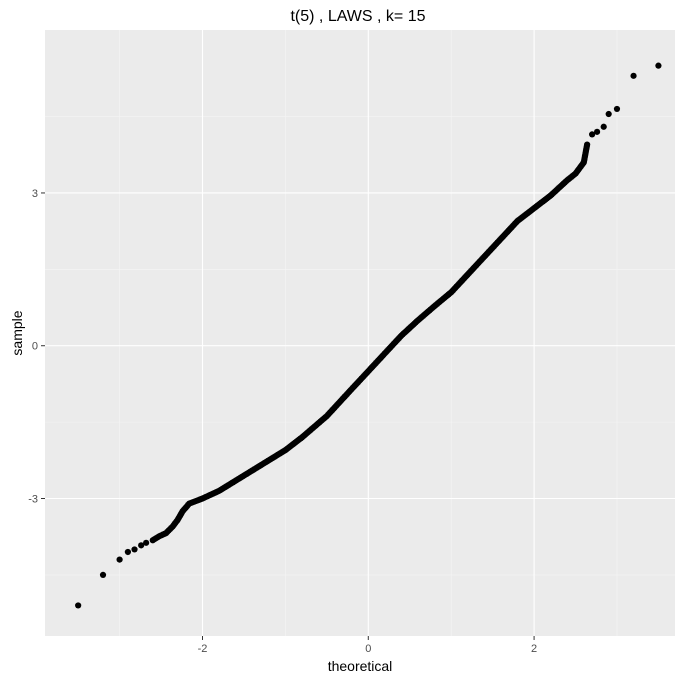 The height and width of the screenshot is (681, 681). I want to click on x-tick-label: 0, so click(368, 649).